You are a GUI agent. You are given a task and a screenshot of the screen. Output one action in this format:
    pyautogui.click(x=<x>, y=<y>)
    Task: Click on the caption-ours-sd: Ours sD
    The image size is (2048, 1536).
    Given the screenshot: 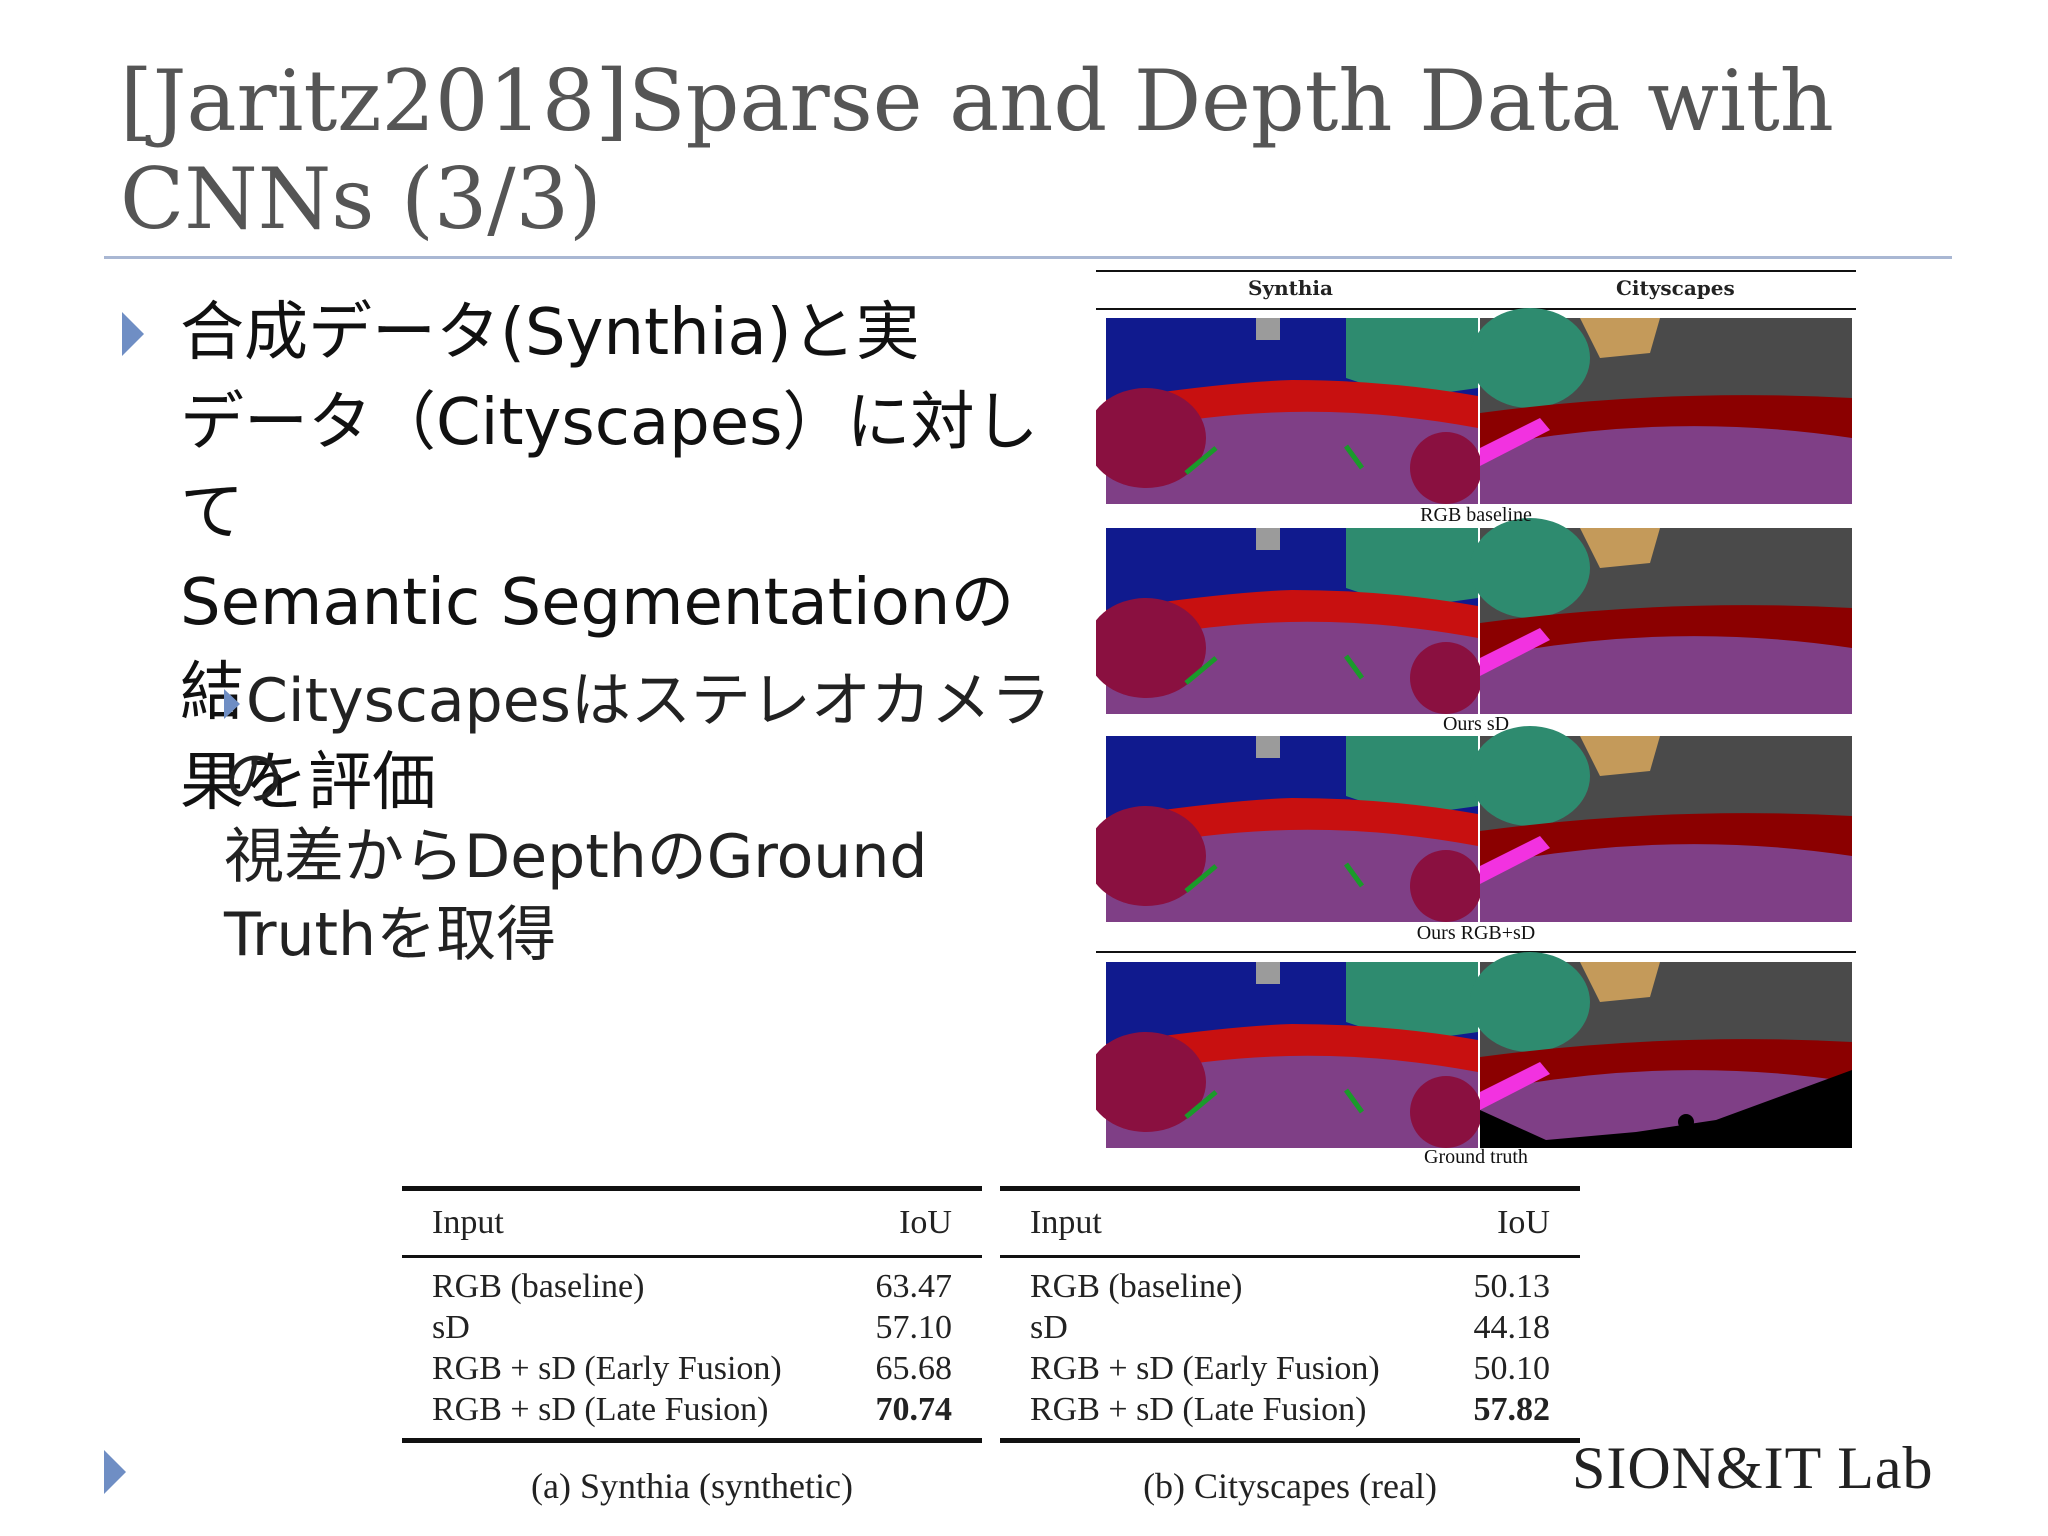 What is the action you would take?
    pyautogui.click(x=1476, y=724)
    